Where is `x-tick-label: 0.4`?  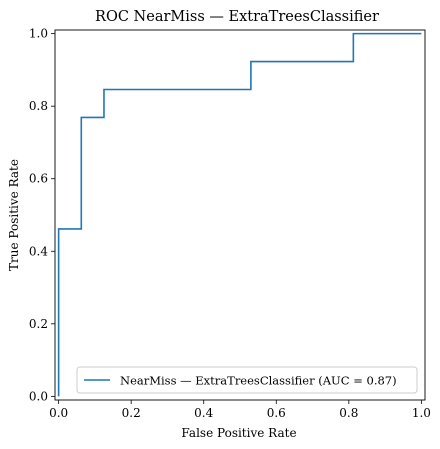 x-tick-label: 0.4 is located at coordinates (203, 413).